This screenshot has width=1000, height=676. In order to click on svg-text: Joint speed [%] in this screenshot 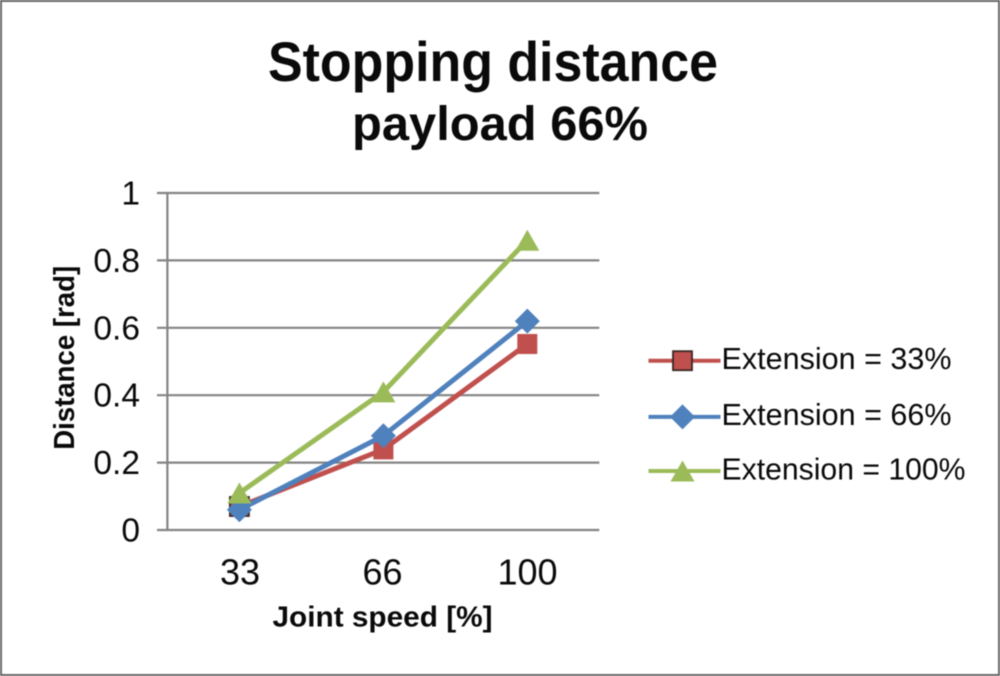, I will do `click(383, 618)`.